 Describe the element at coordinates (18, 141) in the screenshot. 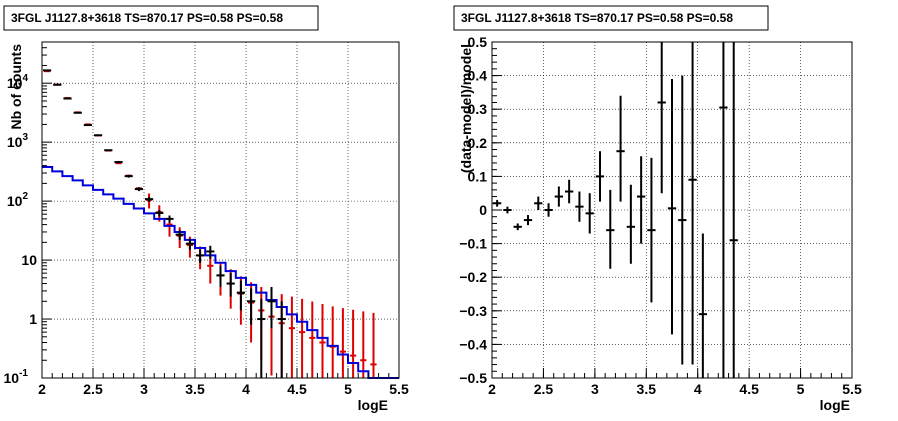

I see `counts-y-tick-label: 10³` at that location.